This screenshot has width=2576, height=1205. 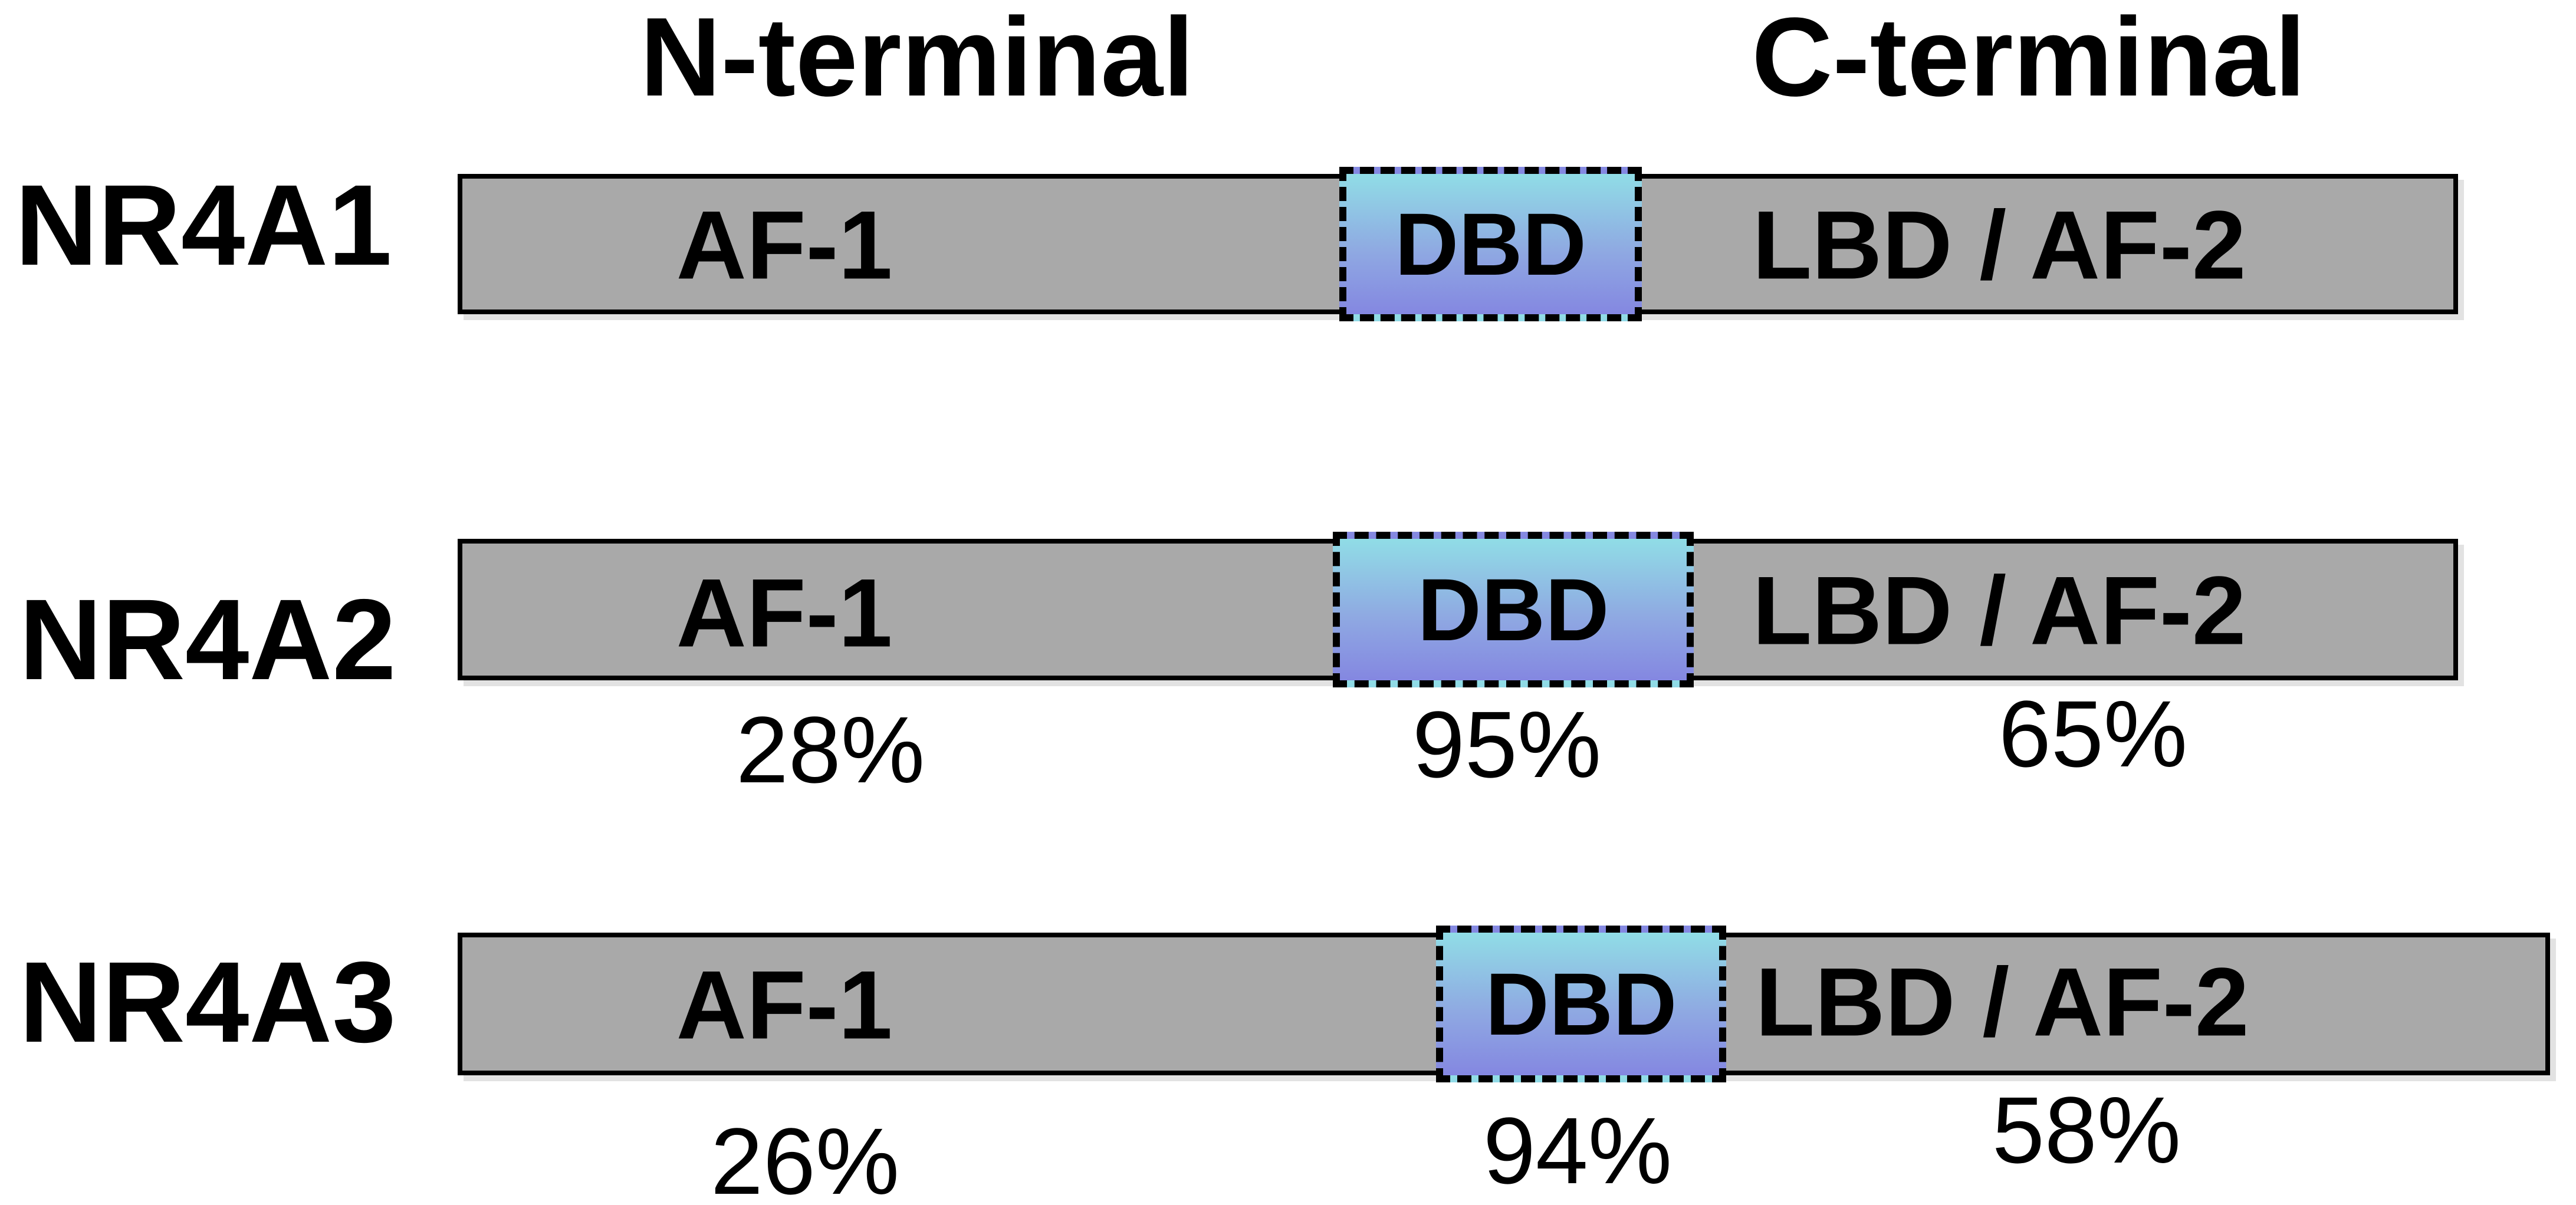 I want to click on dbd-domain-label-nr4a2: DBD, so click(x=1513, y=609).